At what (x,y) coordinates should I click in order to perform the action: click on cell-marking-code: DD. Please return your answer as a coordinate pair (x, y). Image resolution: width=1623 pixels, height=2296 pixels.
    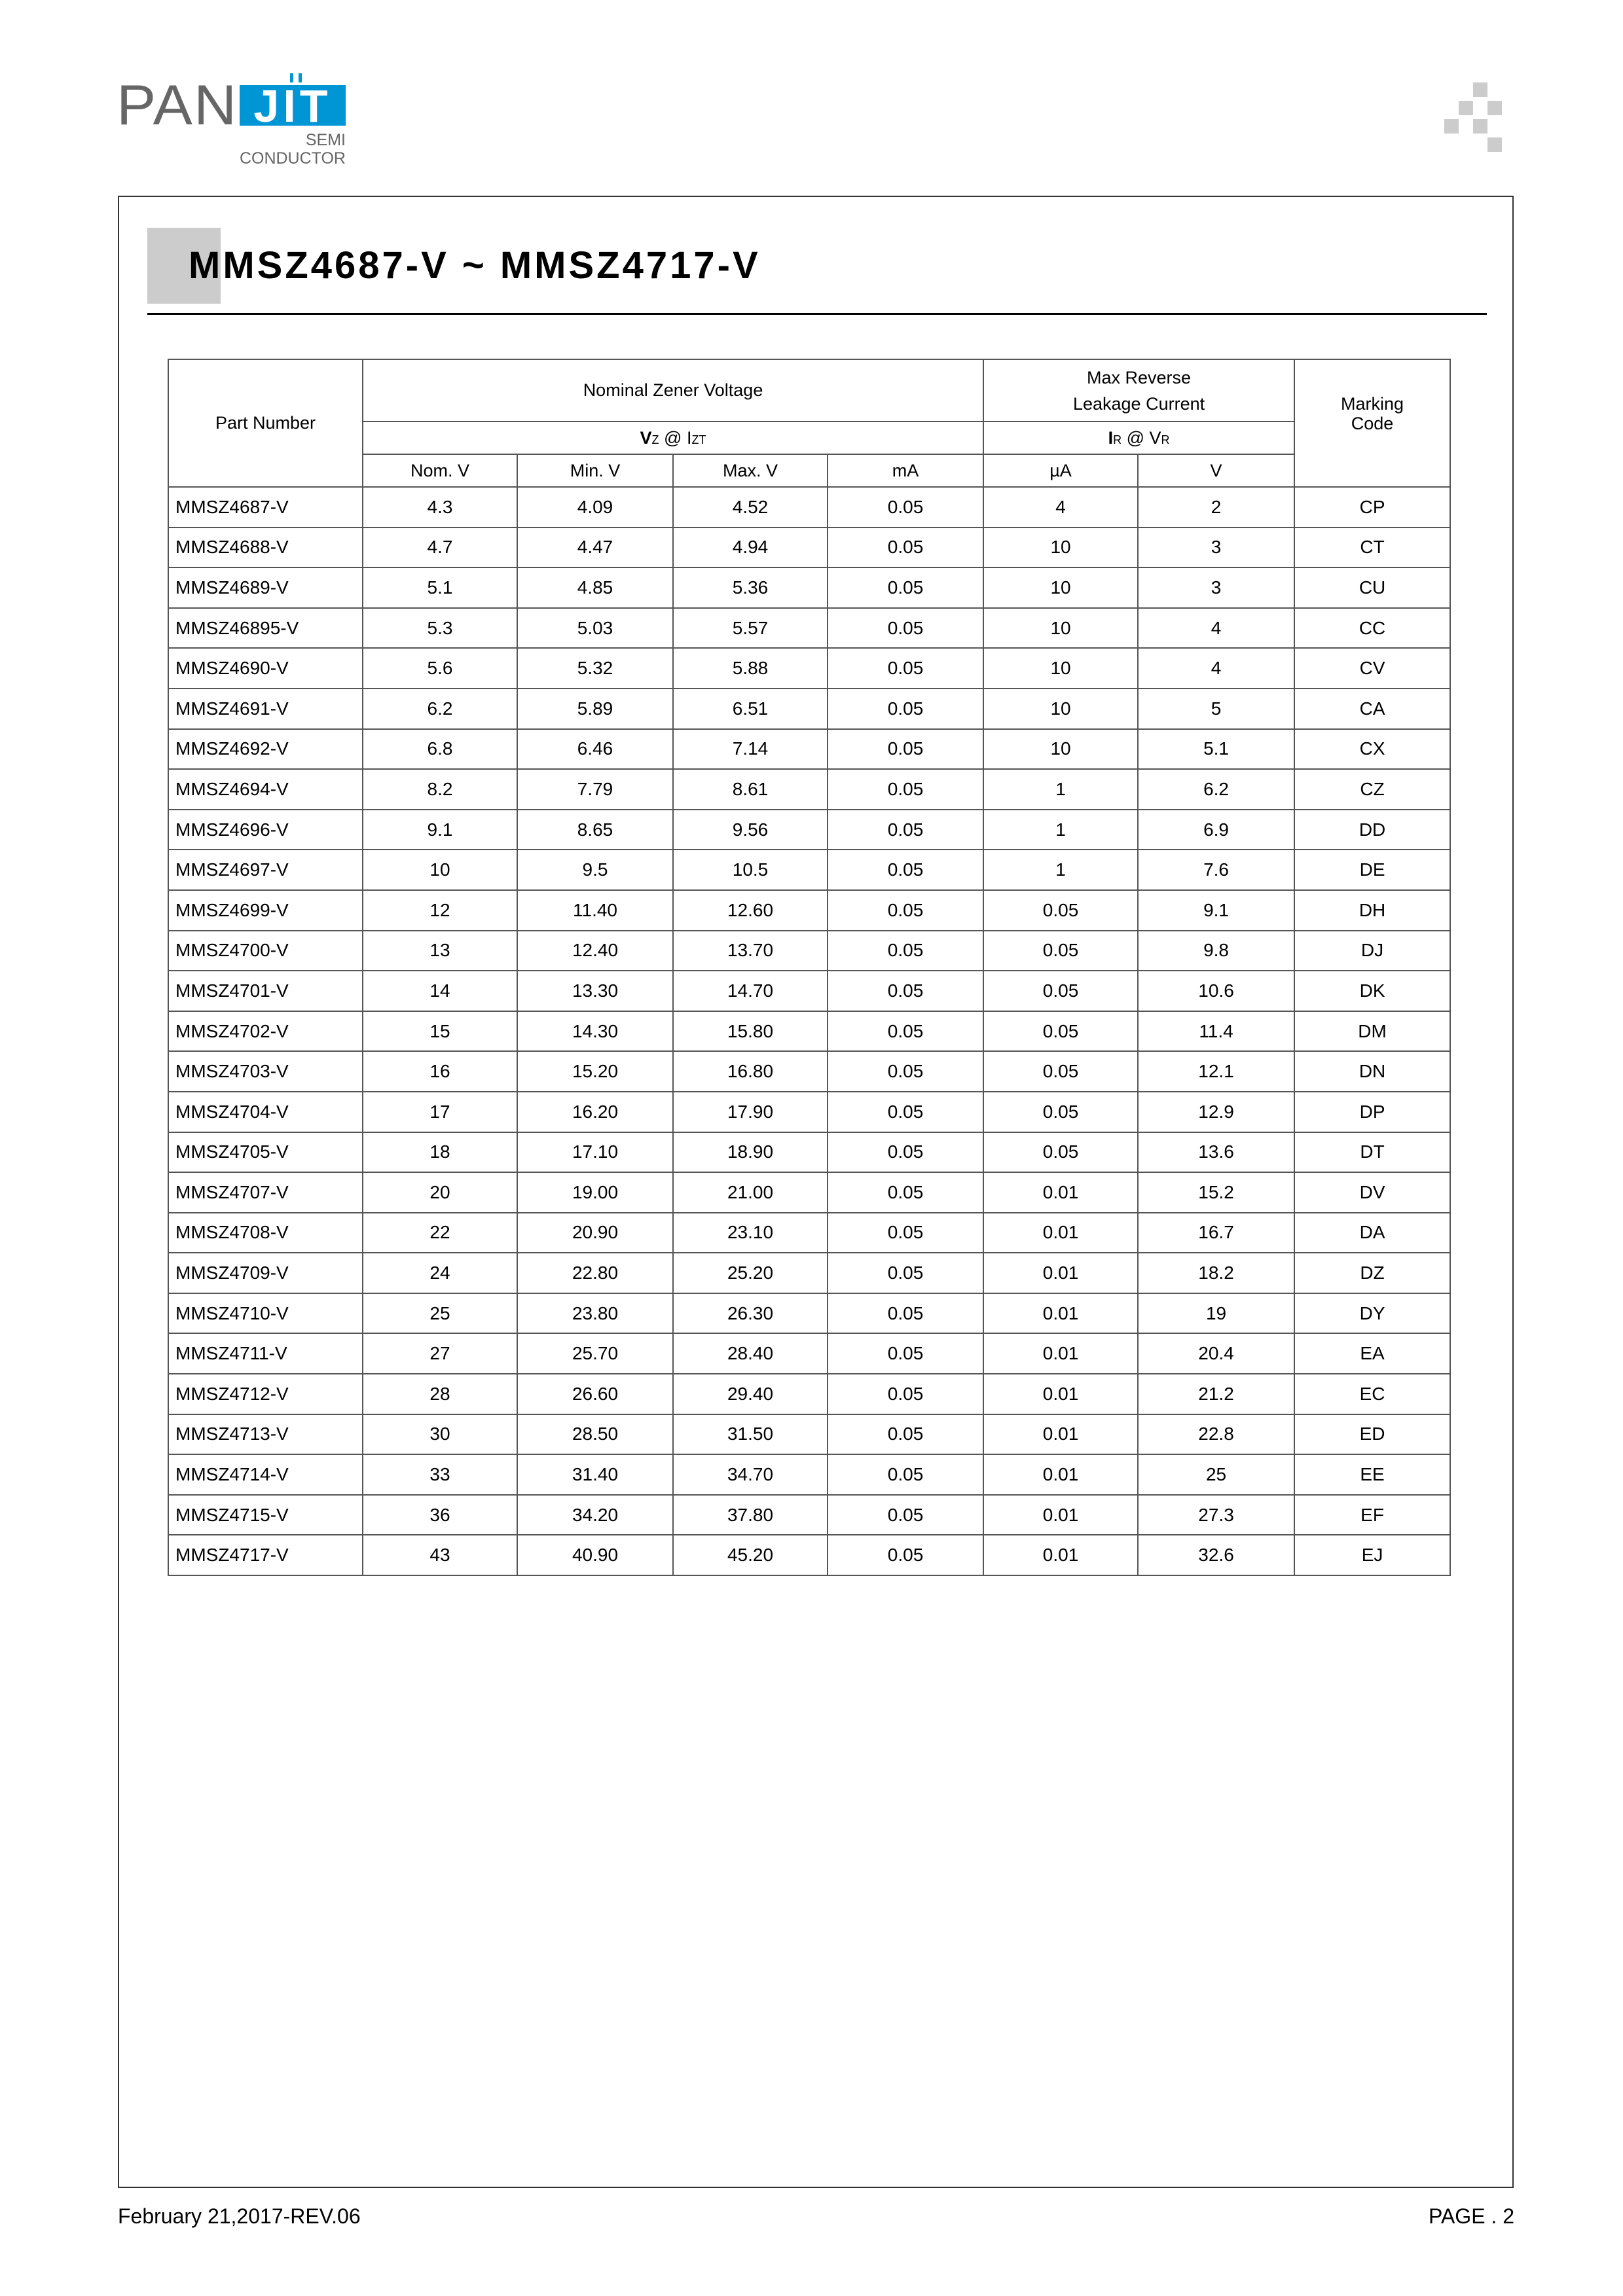
    Looking at the image, I should click on (1372, 829).